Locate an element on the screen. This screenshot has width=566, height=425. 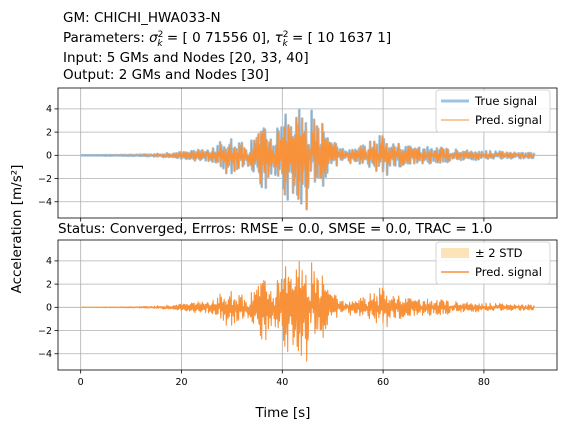
bottom-y-tick-label: −4 is located at coordinates (45, 354).